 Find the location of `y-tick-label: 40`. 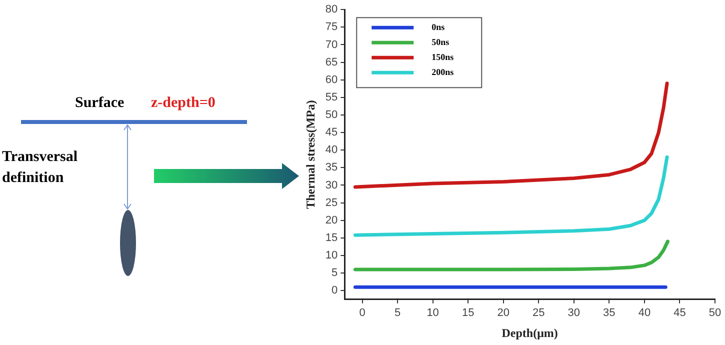

y-tick-label: 40 is located at coordinates (331, 150).